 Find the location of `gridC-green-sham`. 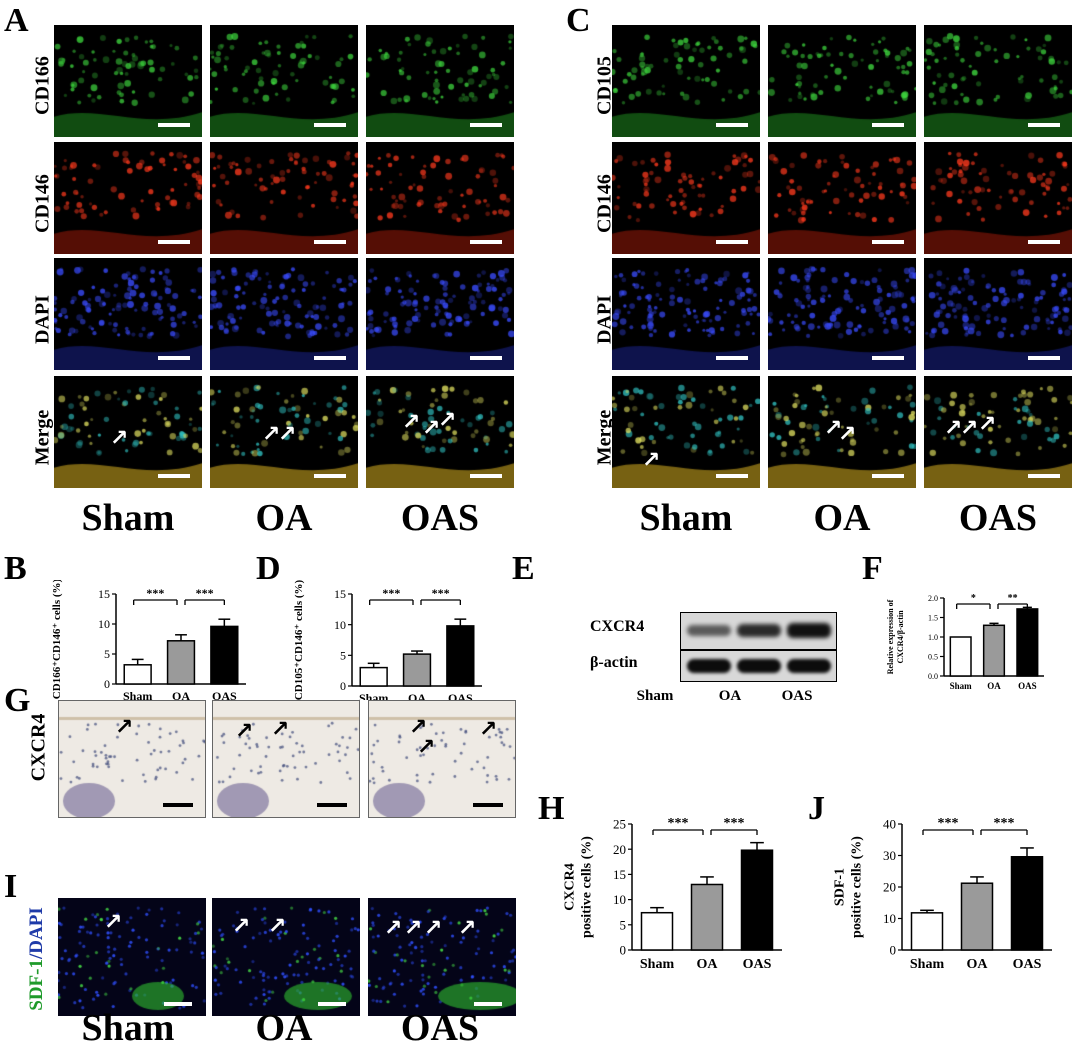

gridC-green-sham is located at coordinates (686, 81).